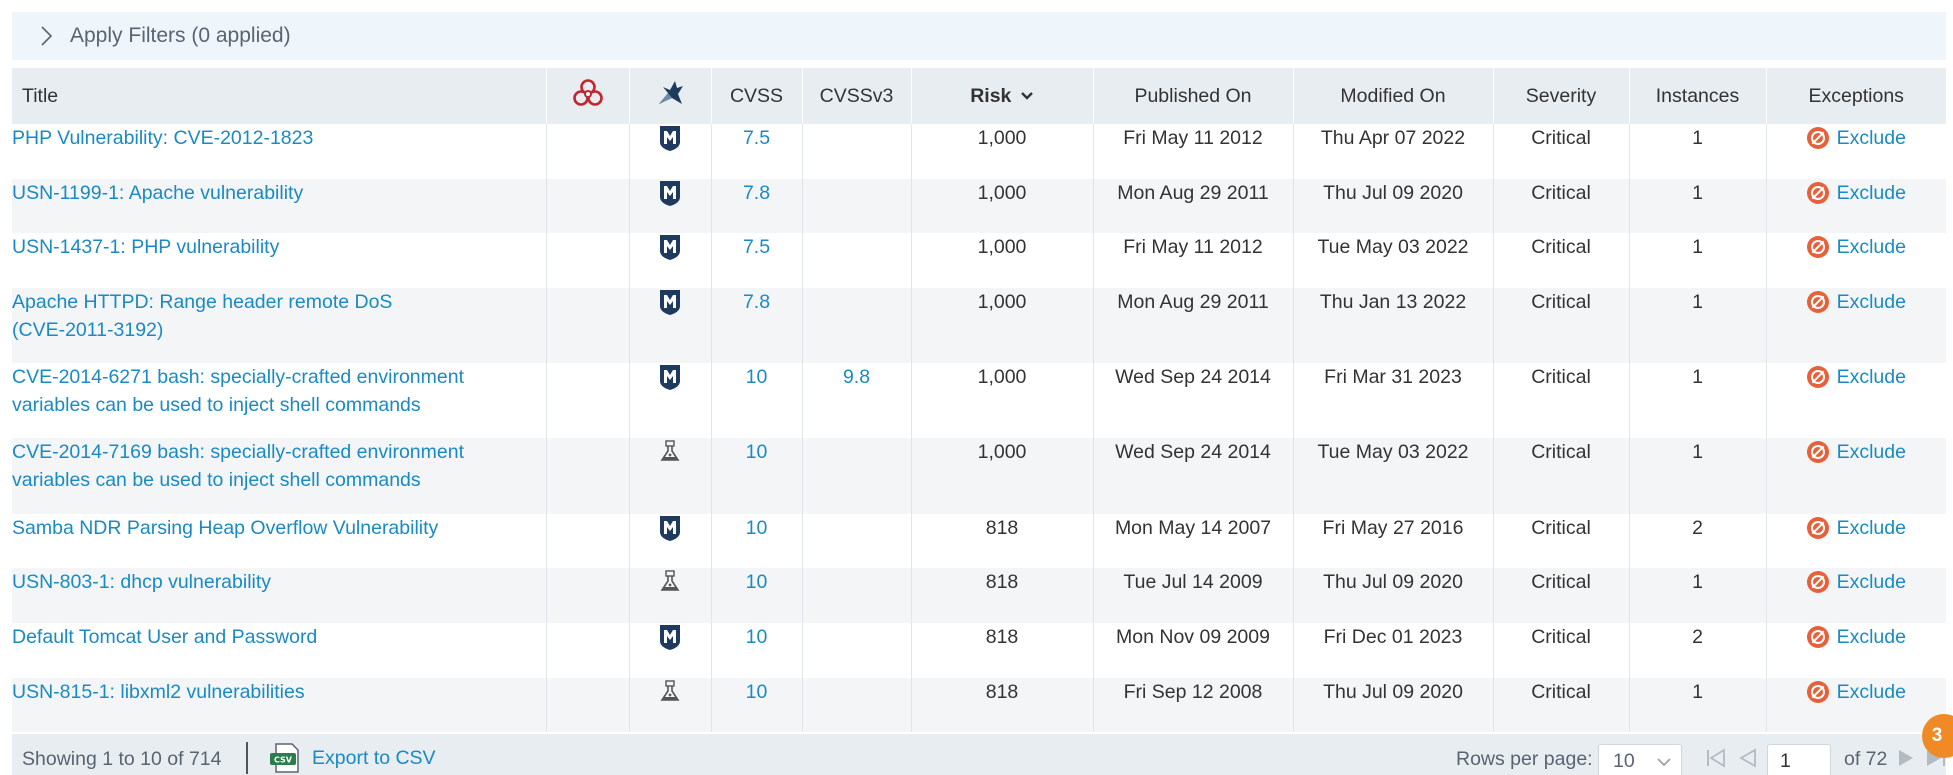 This screenshot has height=775, width=1953. Describe the element at coordinates (1640, 759) in the screenshot. I see `rows-per-page-select: 10` at that location.